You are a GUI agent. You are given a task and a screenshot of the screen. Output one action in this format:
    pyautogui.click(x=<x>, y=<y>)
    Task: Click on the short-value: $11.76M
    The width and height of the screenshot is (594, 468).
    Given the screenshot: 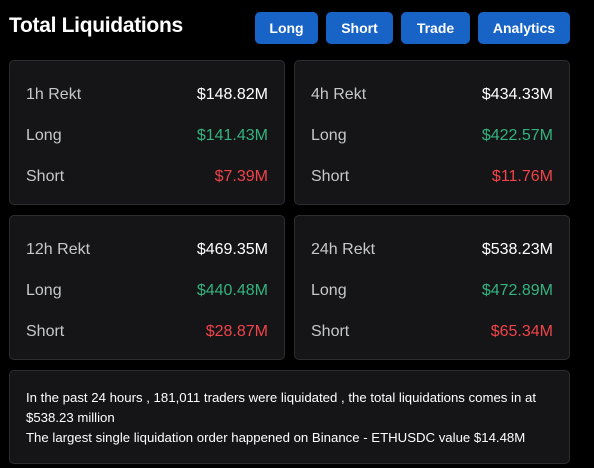 What is the action you would take?
    pyautogui.click(x=522, y=176)
    